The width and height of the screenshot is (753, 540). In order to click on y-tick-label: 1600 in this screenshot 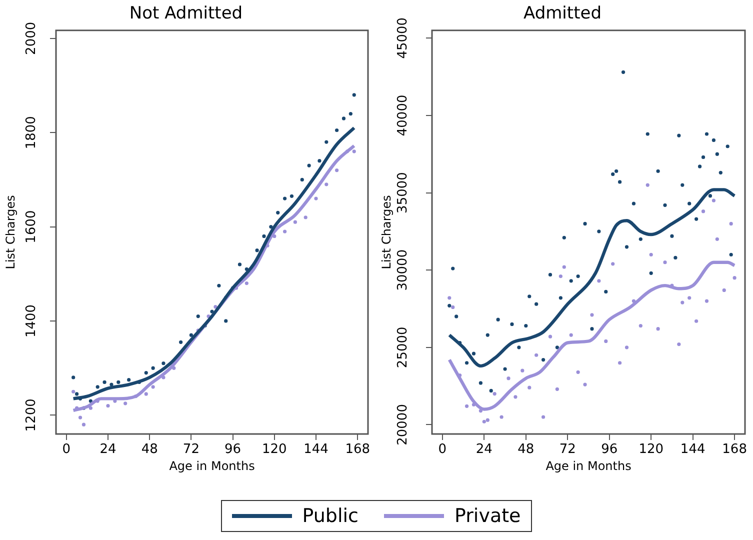, I will do `click(31, 227)`.